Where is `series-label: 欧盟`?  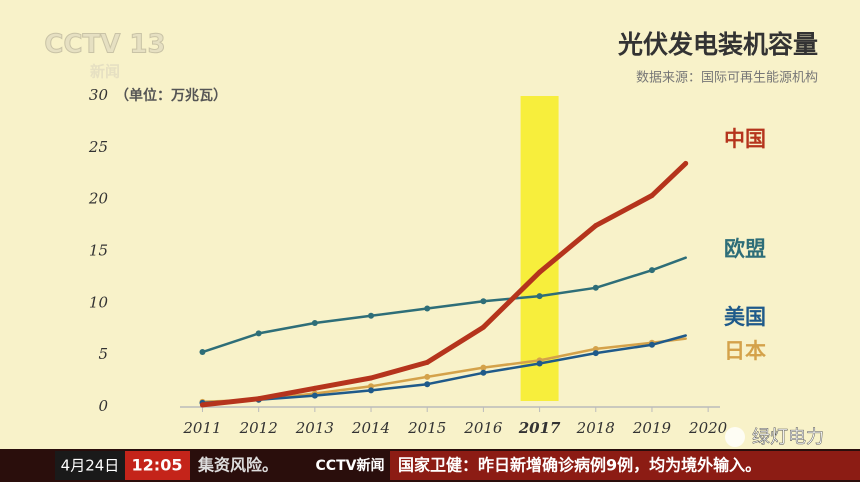 series-label: 欧盟 is located at coordinates (745, 249).